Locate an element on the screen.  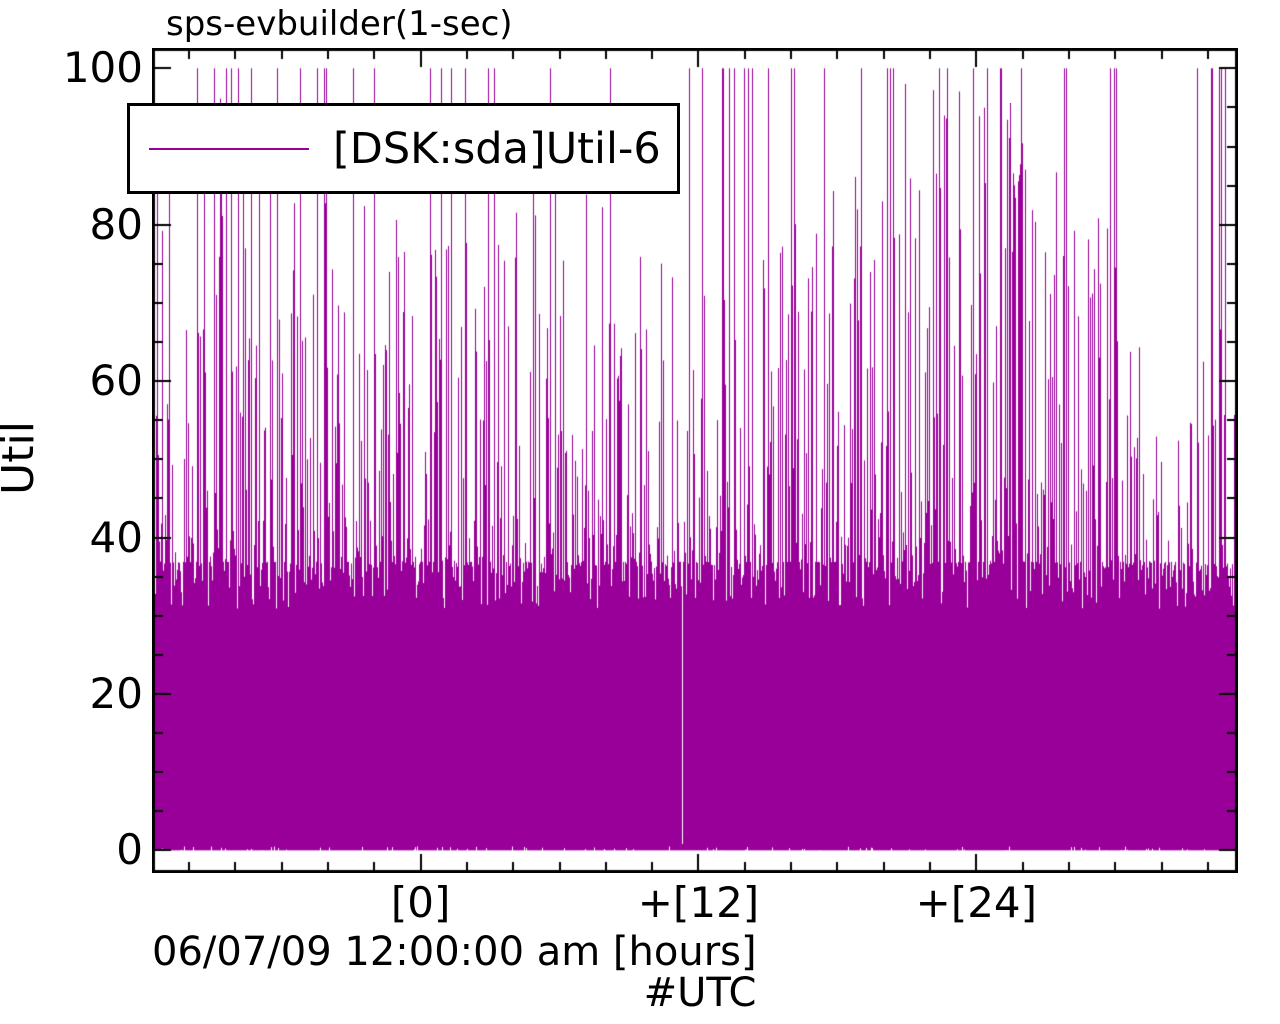
x-tick-label: +[12] is located at coordinates (698, 902).